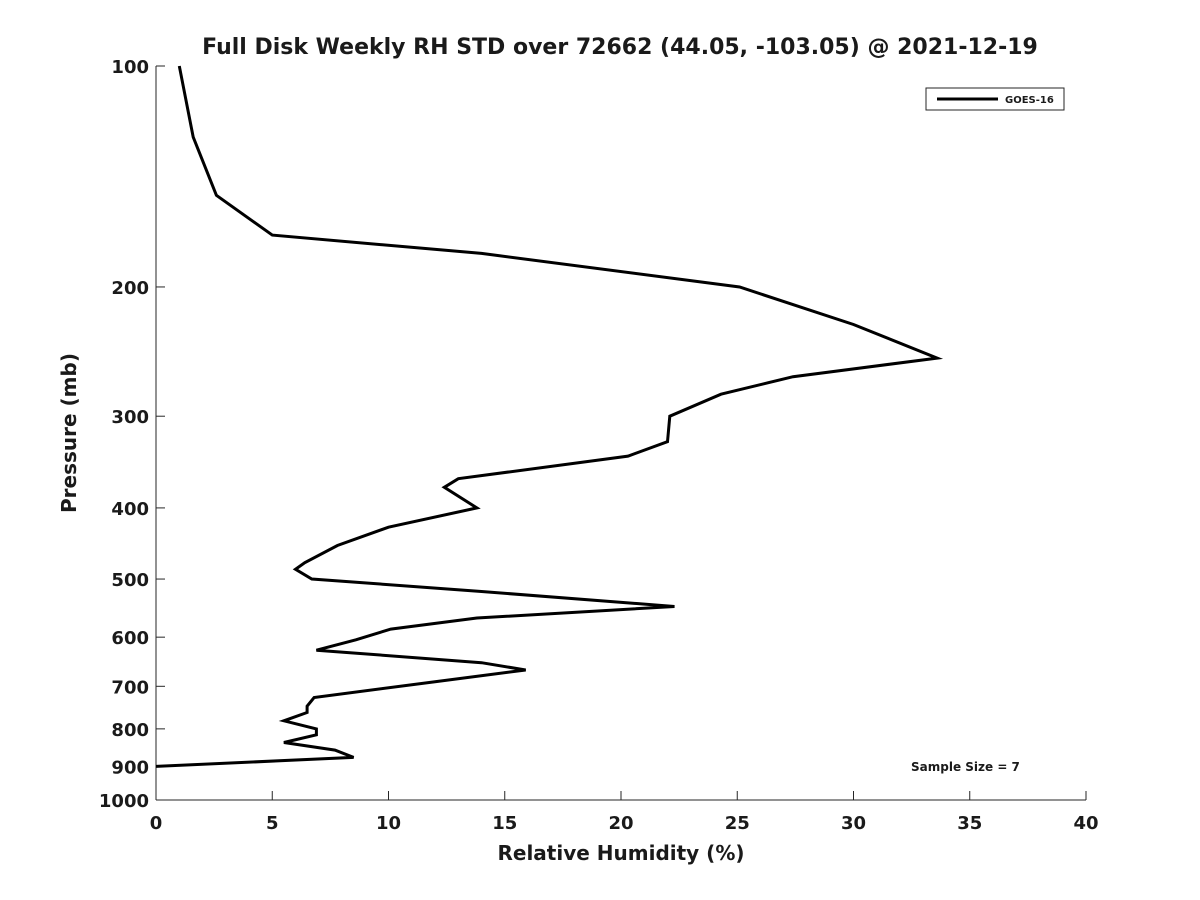 This screenshot has width=1200, height=900. I want to click on x-tick-label: 35, so click(969, 823).